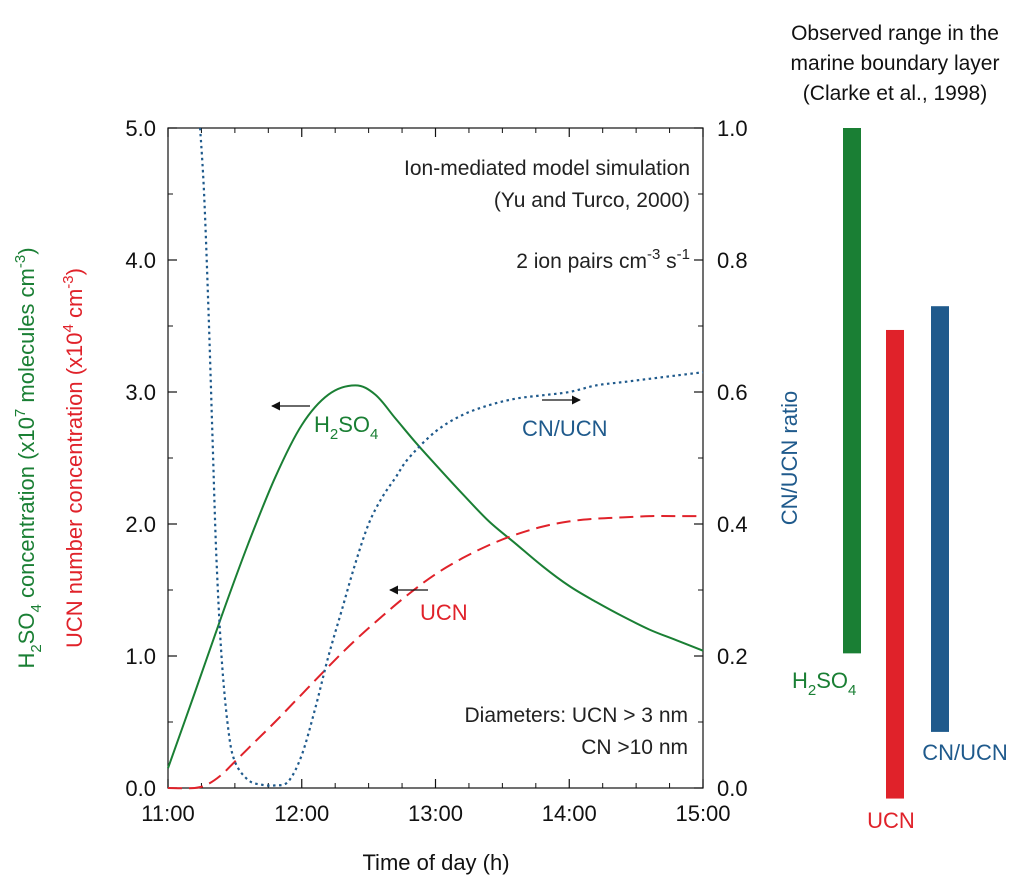 Image resolution: width=1028 pixels, height=886 pixels. Describe the element at coordinates (824, 683) in the screenshot. I see `range-label-h2so4: H2SO4` at that location.